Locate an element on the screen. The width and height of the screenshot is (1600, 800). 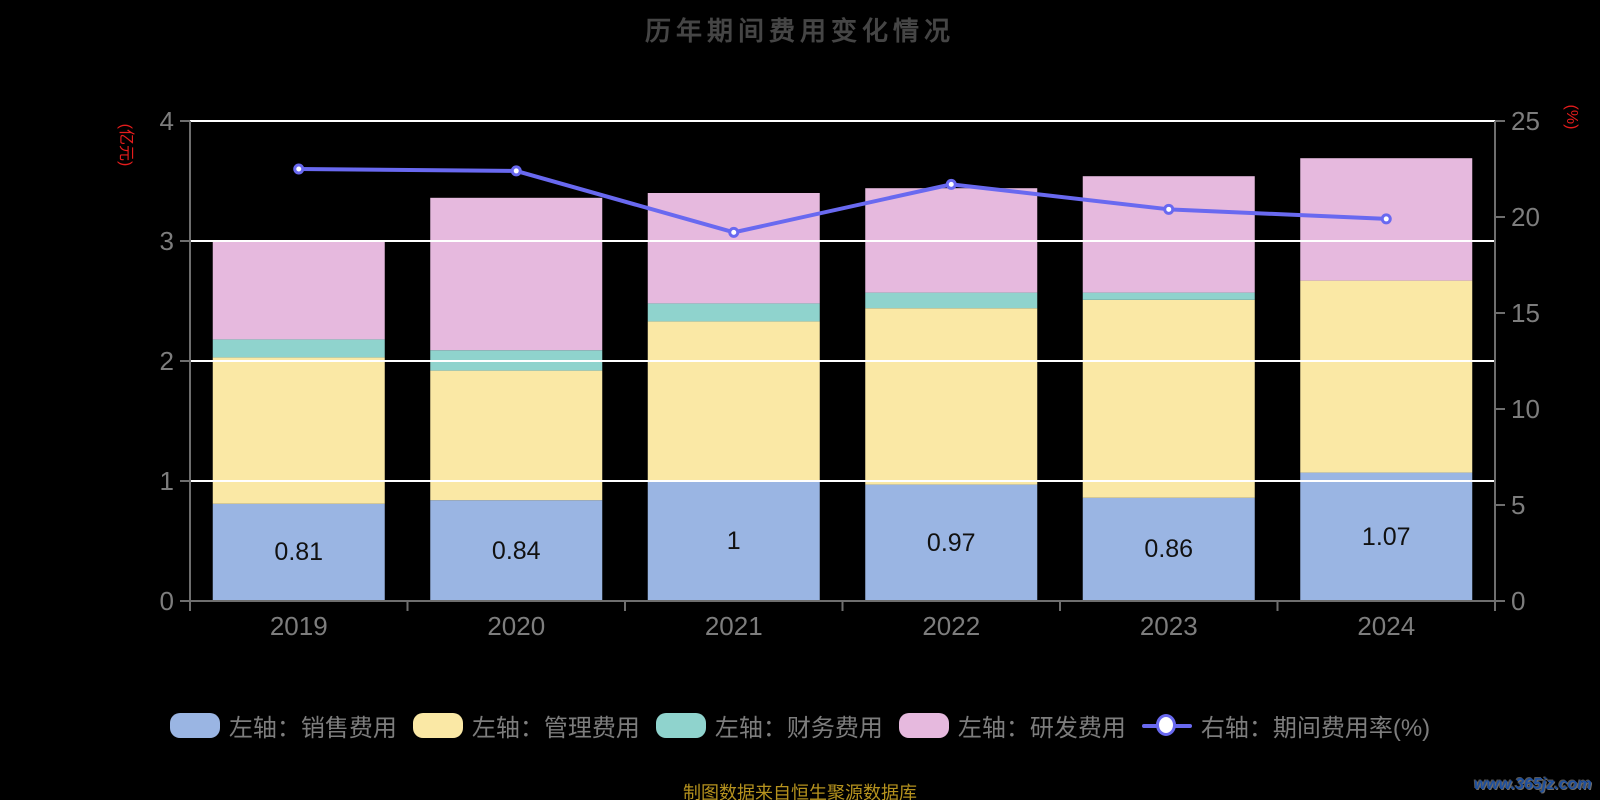
bar-value-label: 0.86 is located at coordinates (1169, 549).